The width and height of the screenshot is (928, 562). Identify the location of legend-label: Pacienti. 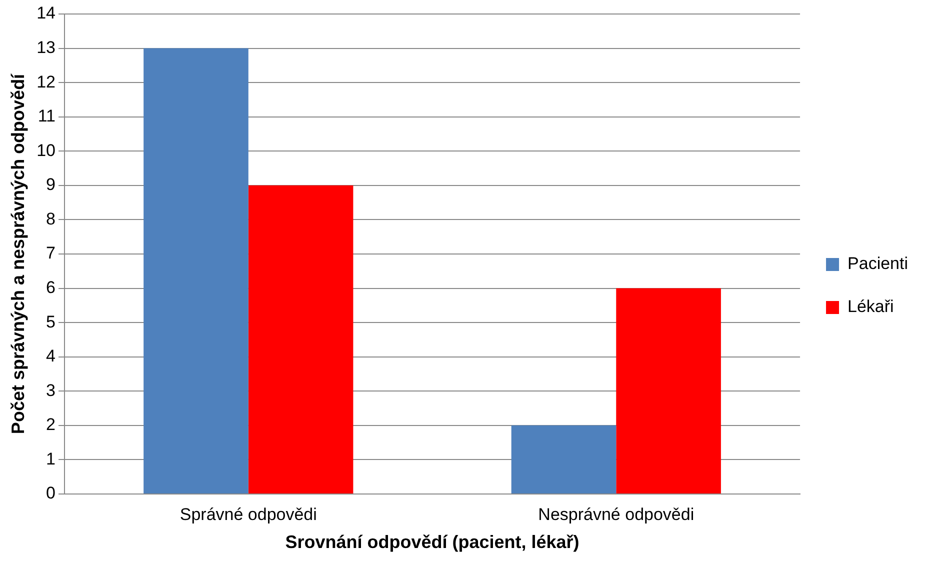
(878, 264).